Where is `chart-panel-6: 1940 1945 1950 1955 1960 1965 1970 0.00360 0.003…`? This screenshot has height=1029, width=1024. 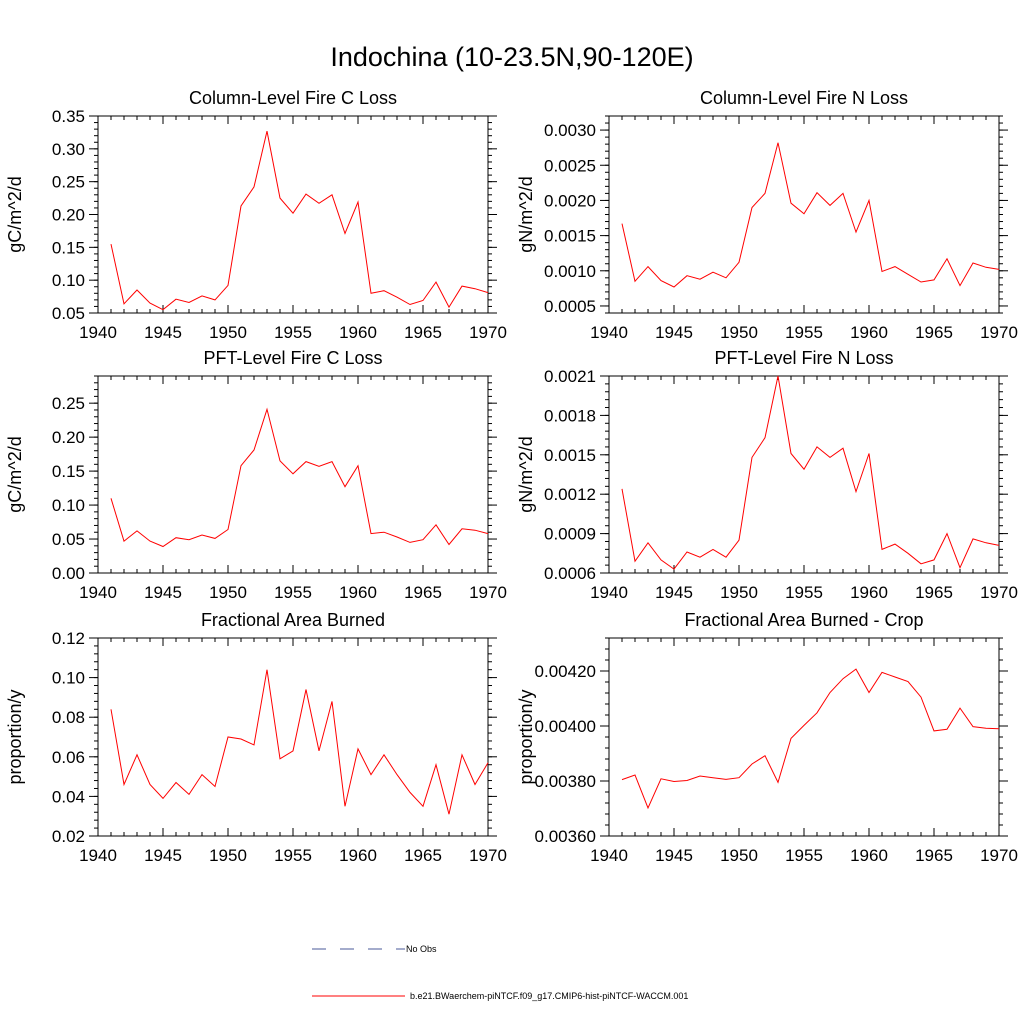 chart-panel-6: 1940 1945 1950 1955 1960 1965 1970 0.00360 0.003… is located at coordinates (767, 737).